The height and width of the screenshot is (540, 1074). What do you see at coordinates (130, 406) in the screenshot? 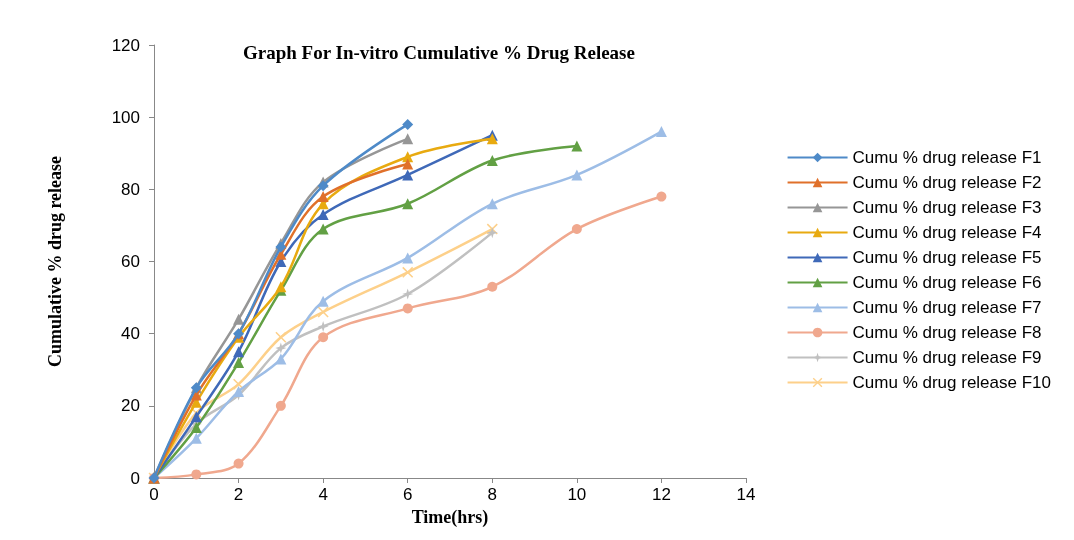
I see `y-tick-label: 20` at bounding box center [130, 406].